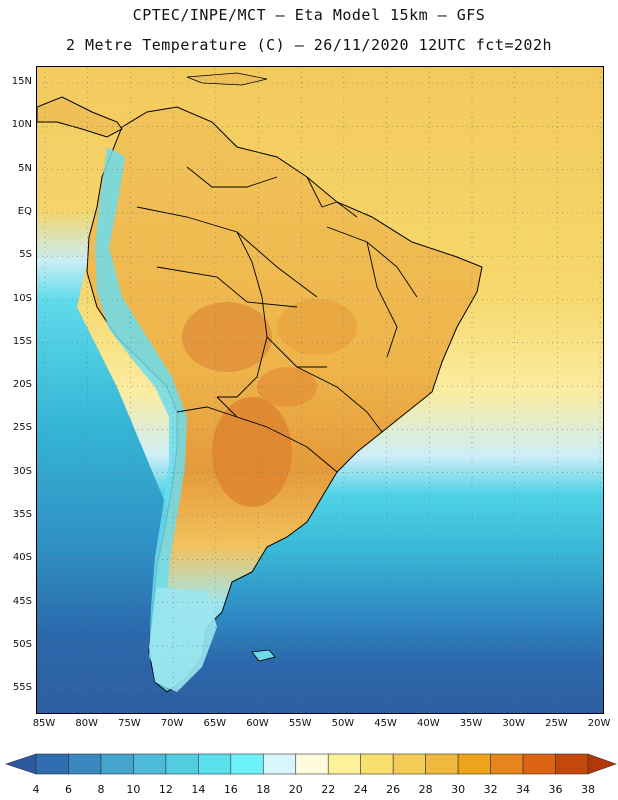 Image resolution: width=618 pixels, height=800 pixels. What do you see at coordinates (360, 789) in the screenshot?
I see `colorbar-tick-label: 24` at bounding box center [360, 789].